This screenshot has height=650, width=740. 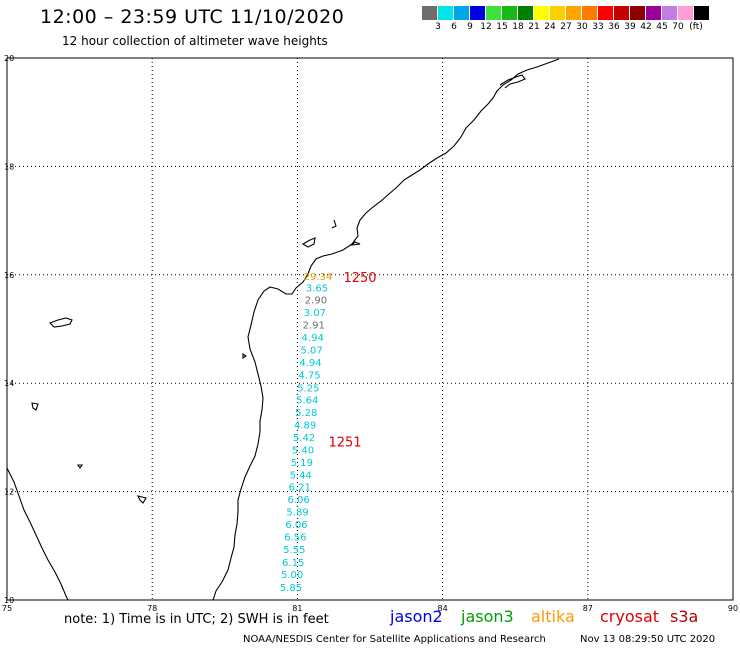 What do you see at coordinates (9, 492) in the screenshot?
I see `lat-tick-label: 12` at bounding box center [9, 492].